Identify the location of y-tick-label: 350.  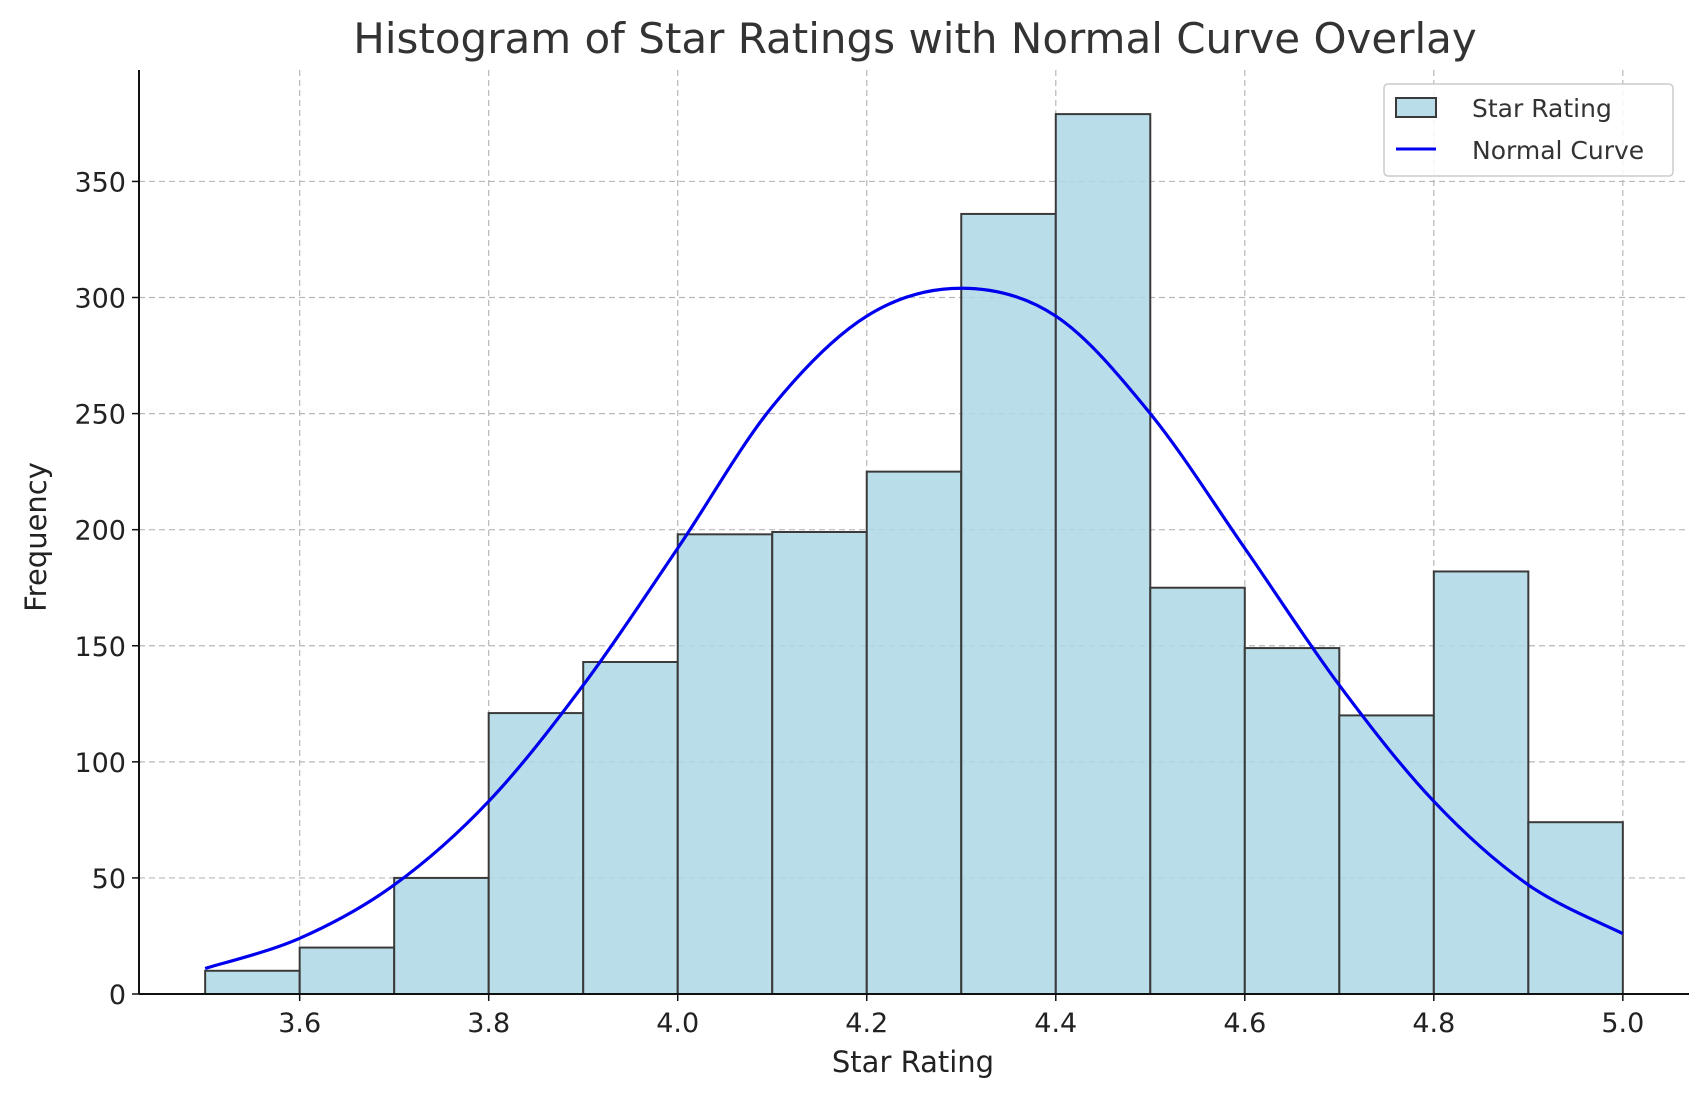
(100, 182).